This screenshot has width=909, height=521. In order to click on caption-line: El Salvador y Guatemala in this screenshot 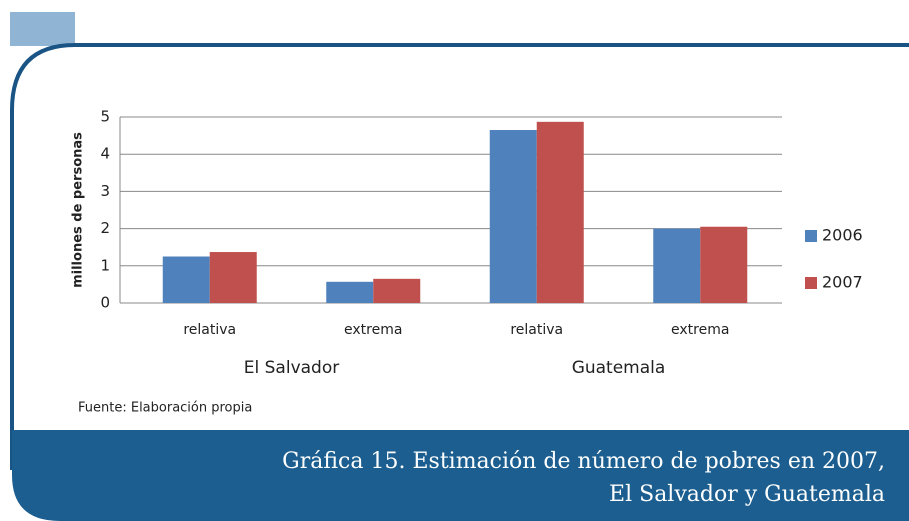, I will do `click(747, 494)`.